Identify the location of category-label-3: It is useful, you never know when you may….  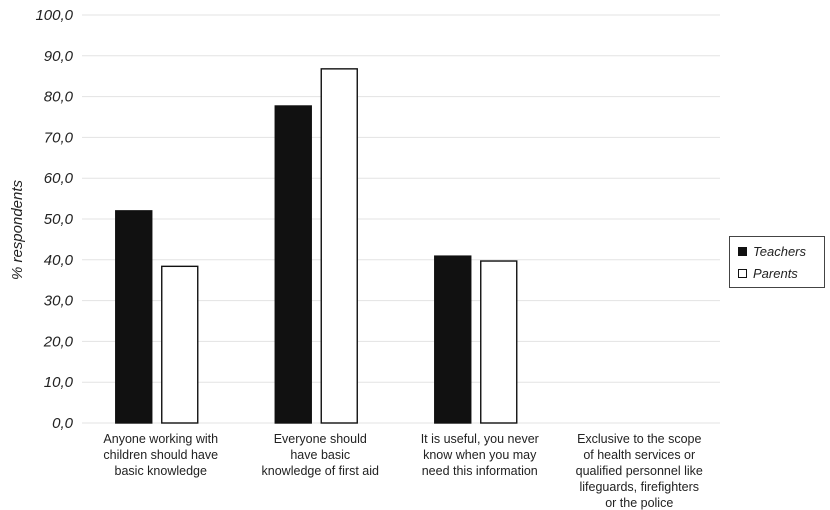
(480, 455).